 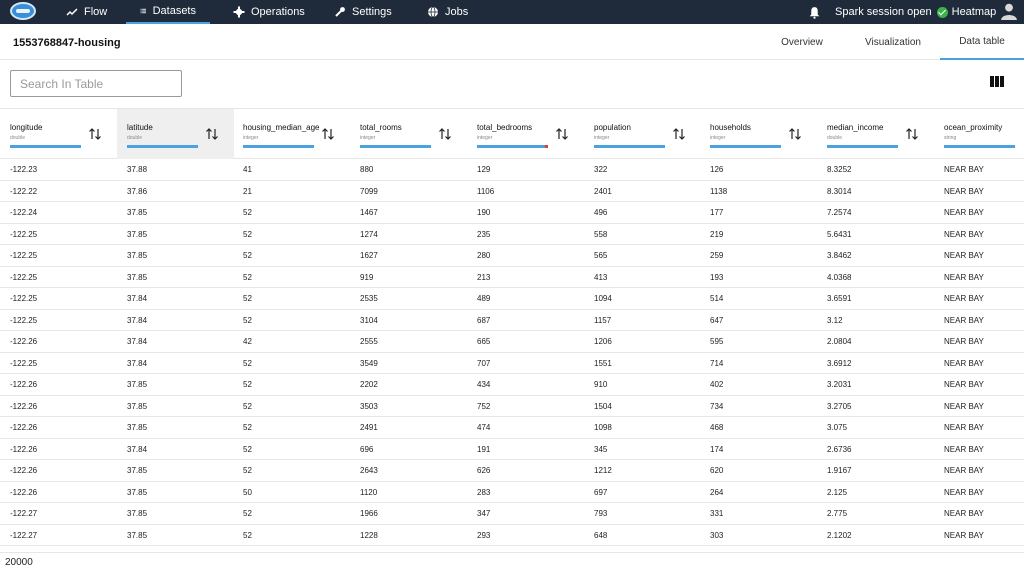 What do you see at coordinates (982, 42) in the screenshot?
I see `tab-data-table: Data table` at bounding box center [982, 42].